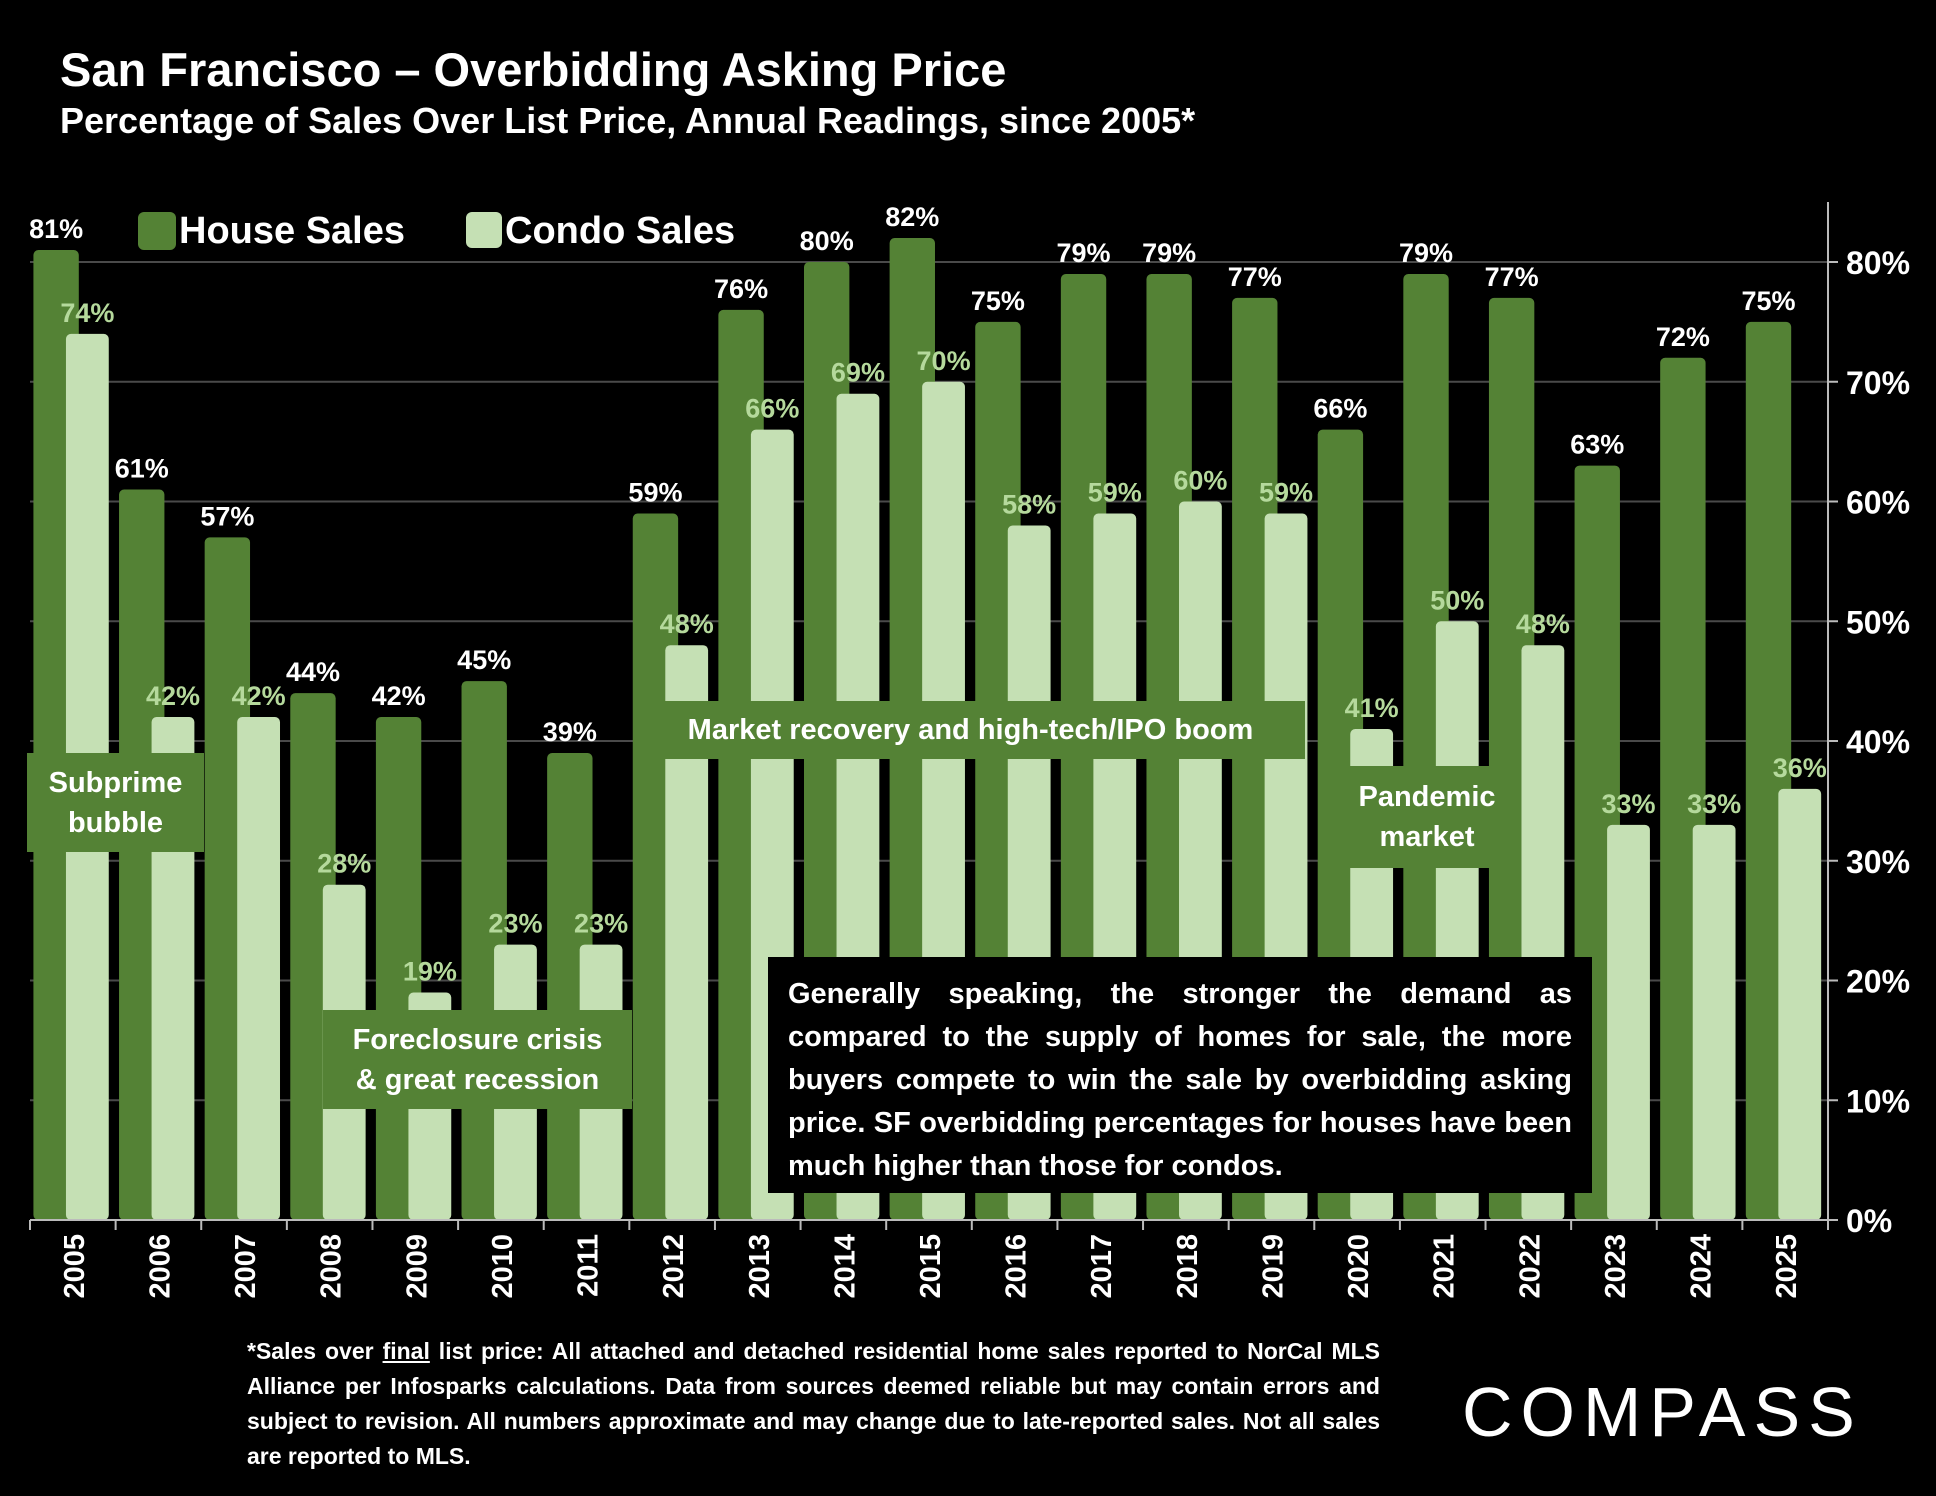  Describe the element at coordinates (484, 660) in the screenshot. I see `house-value-label: 45%` at that location.